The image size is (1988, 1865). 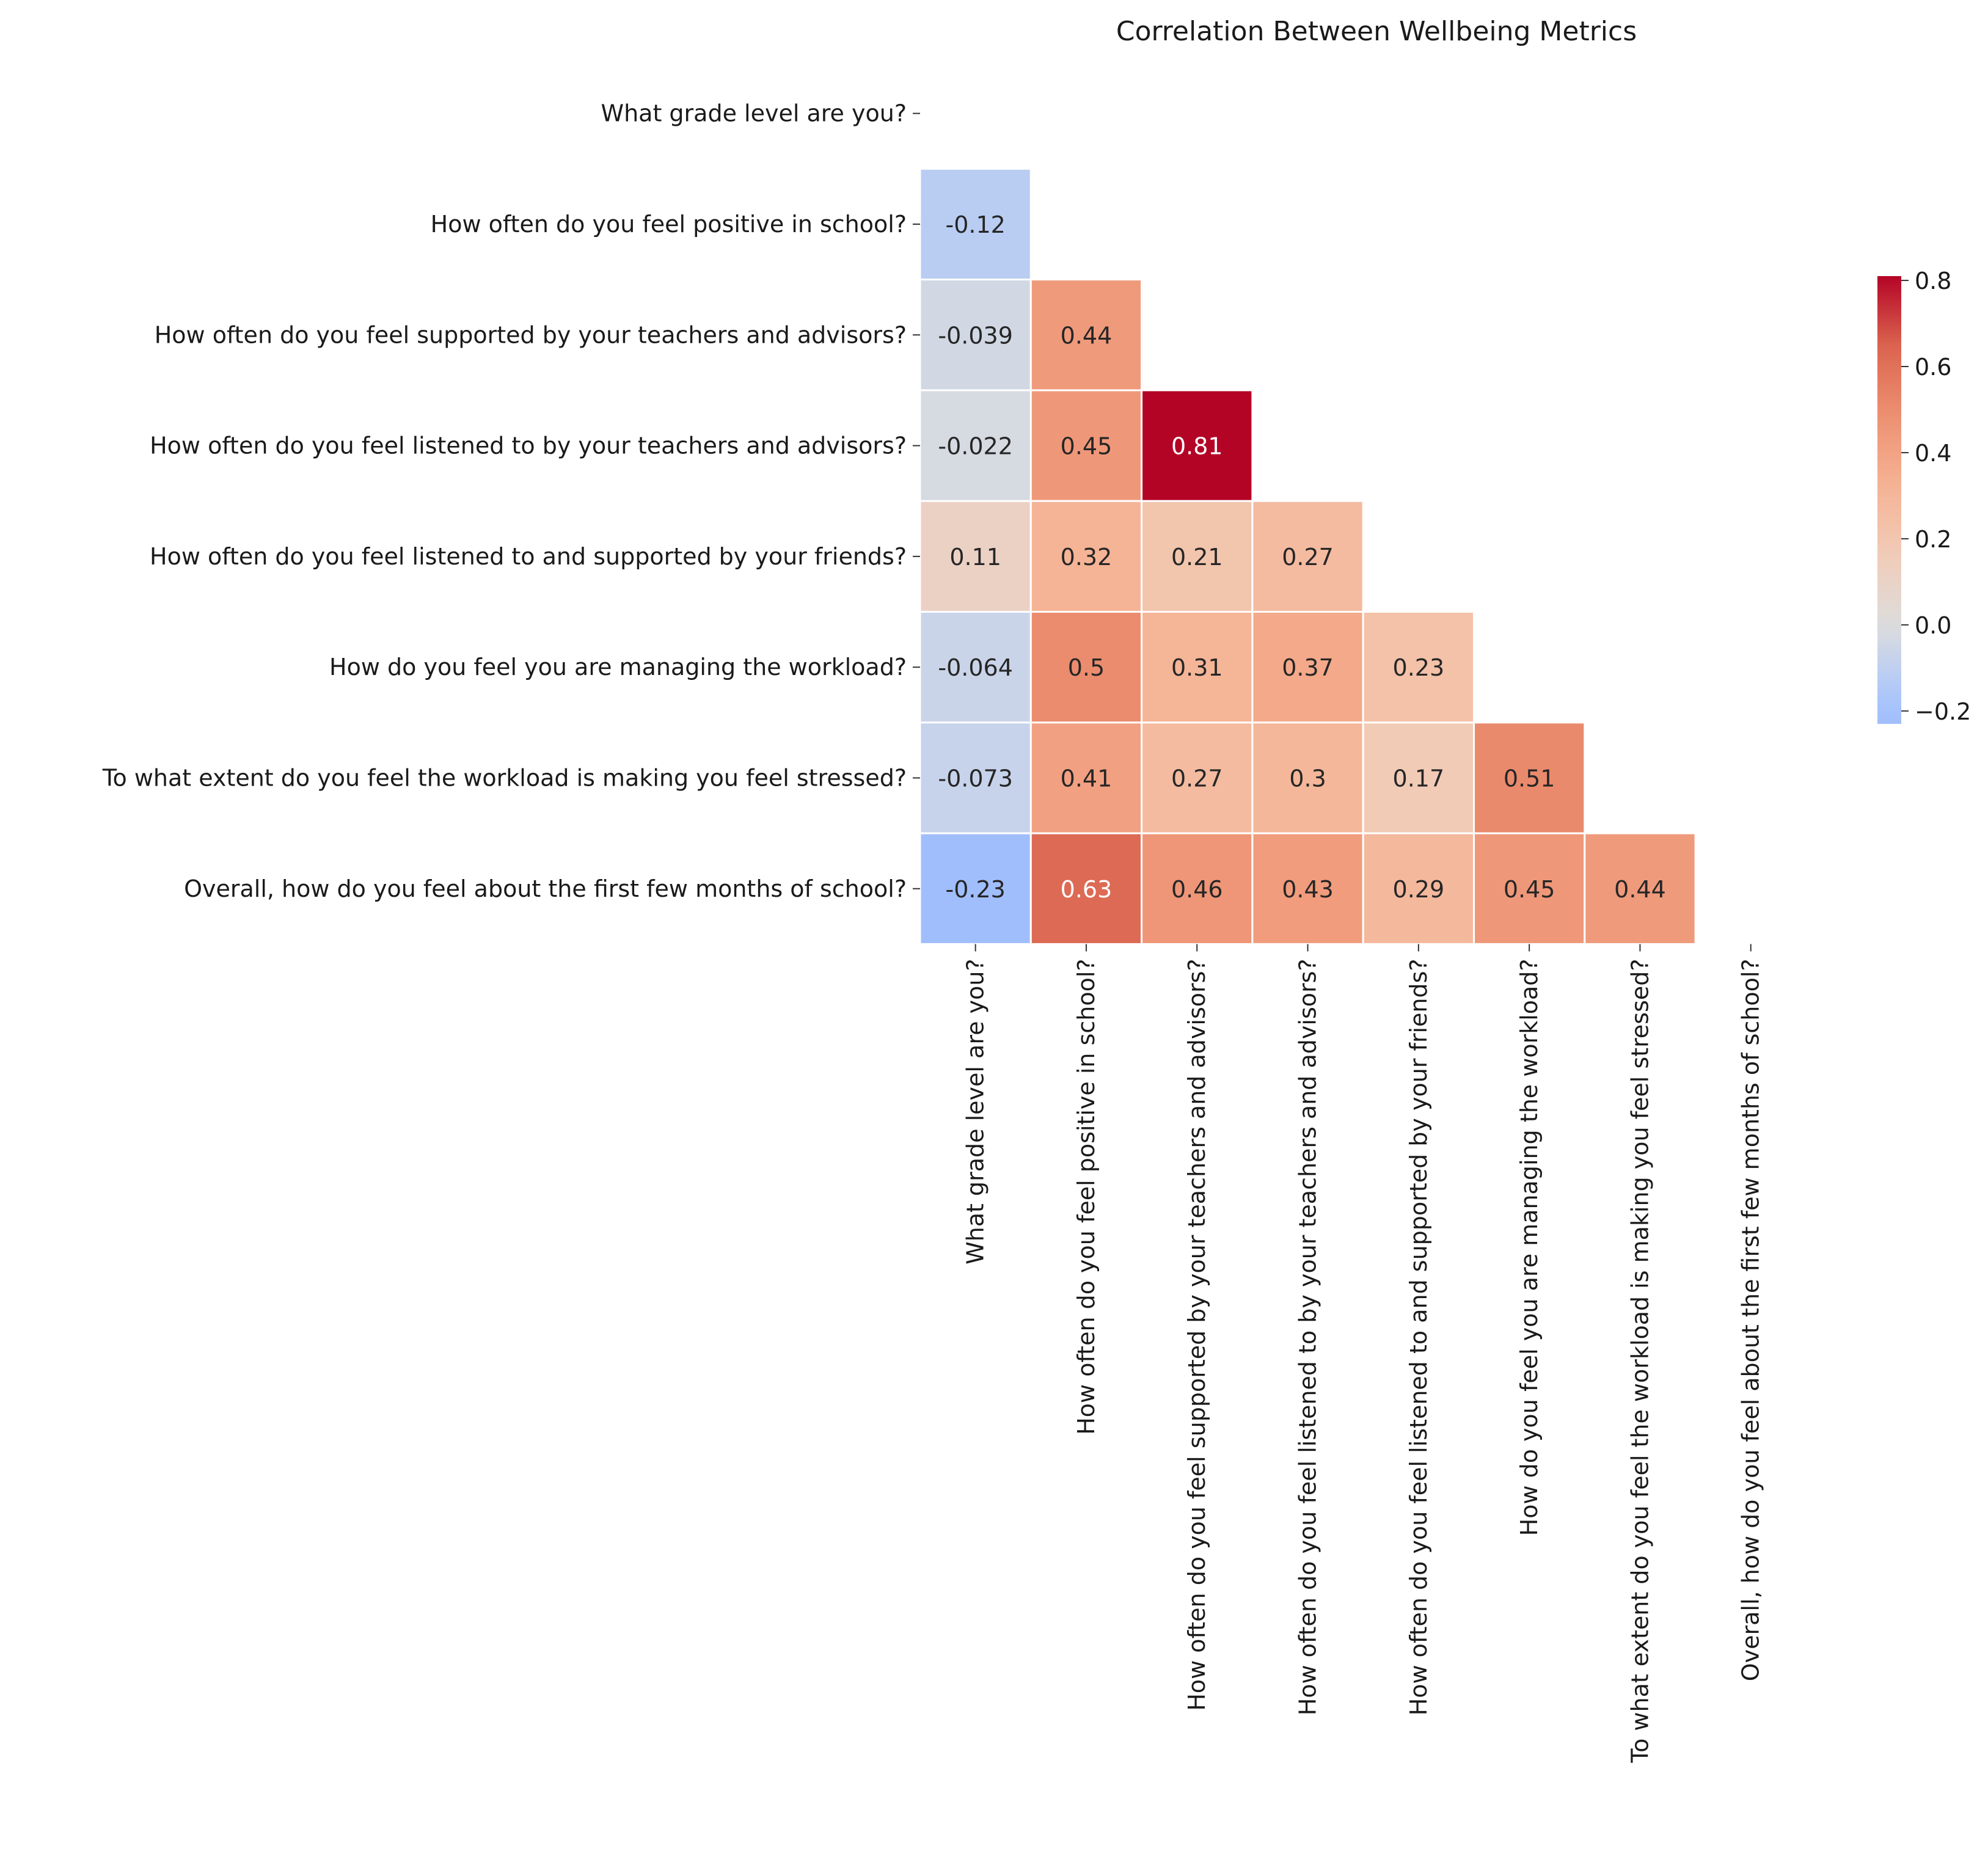 I want to click on cell-value-label: 0.21, so click(x=1197, y=557).